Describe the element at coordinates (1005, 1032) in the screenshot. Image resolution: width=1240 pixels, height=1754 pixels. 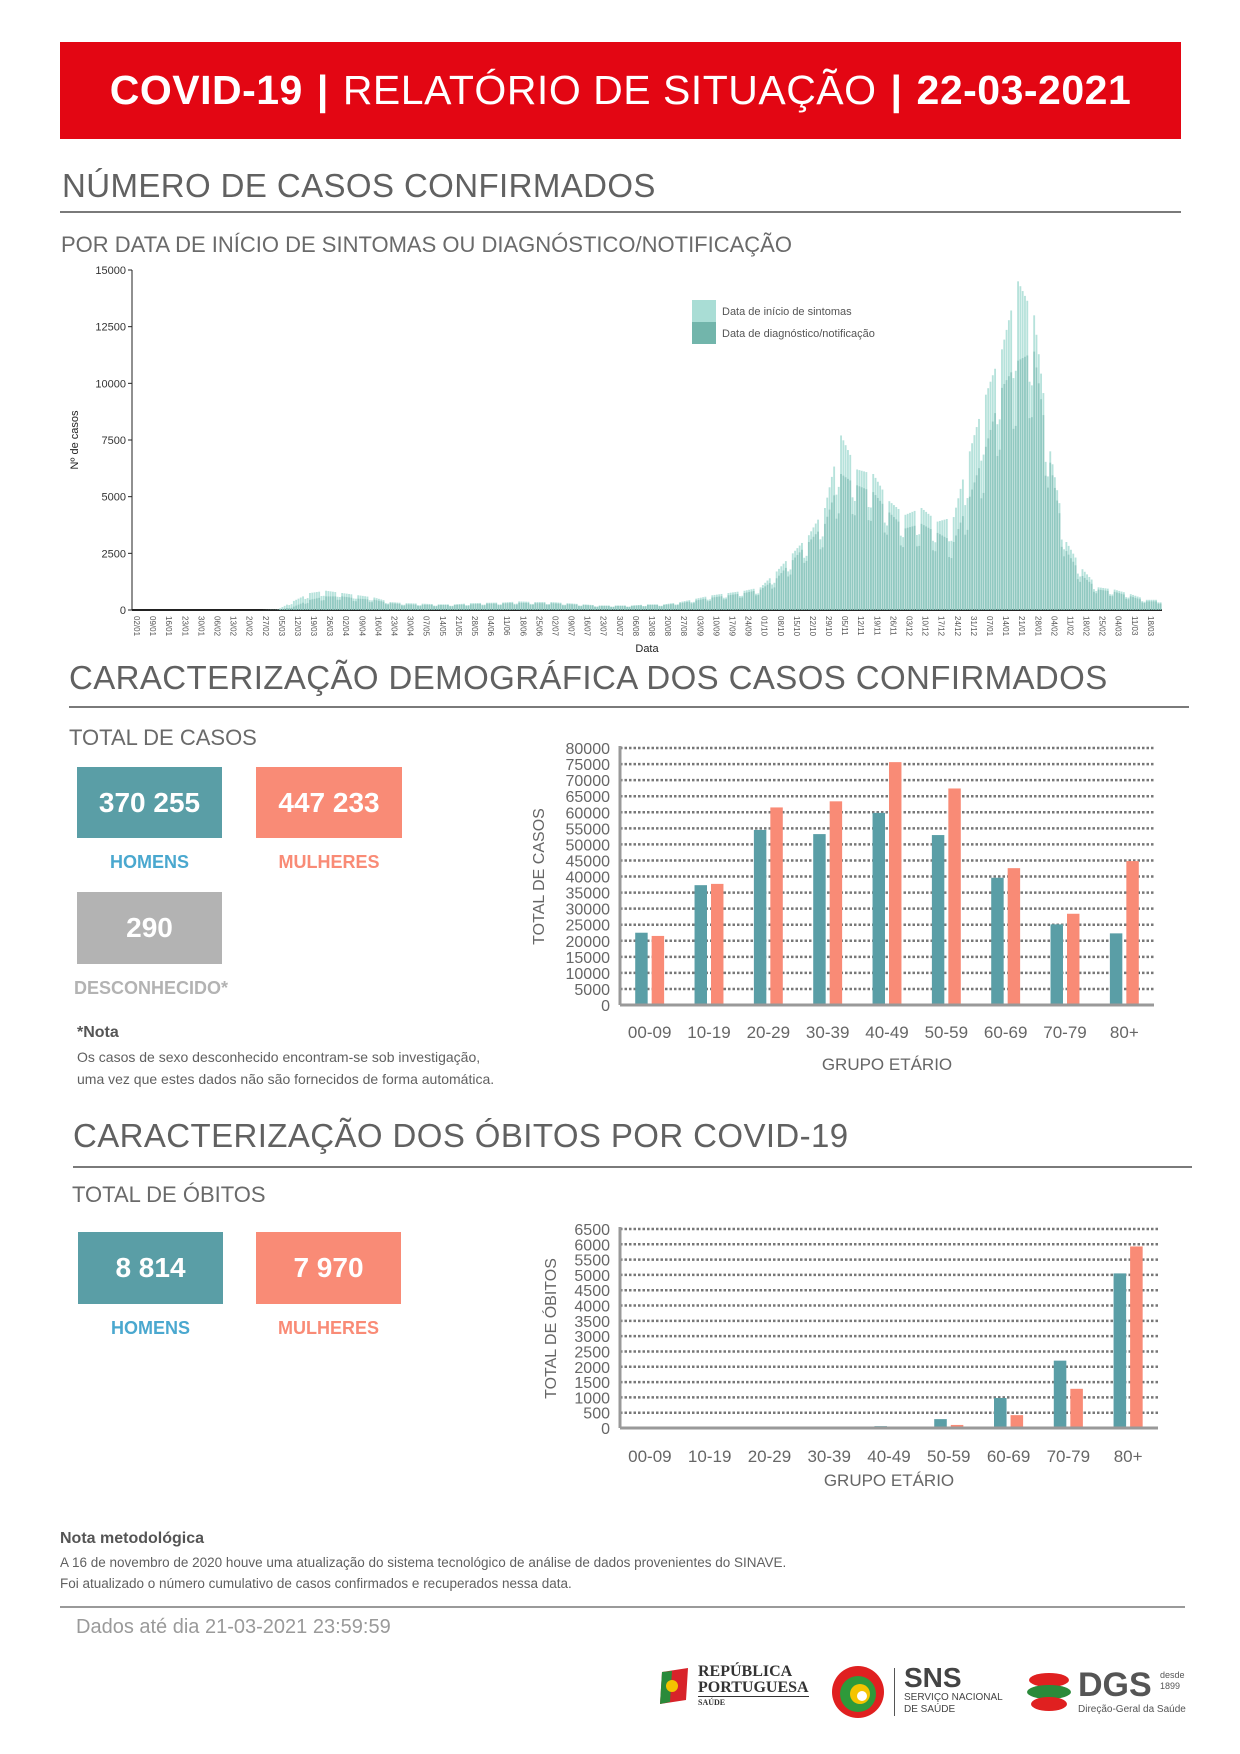
I see `x-tick-label: 60-69` at that location.